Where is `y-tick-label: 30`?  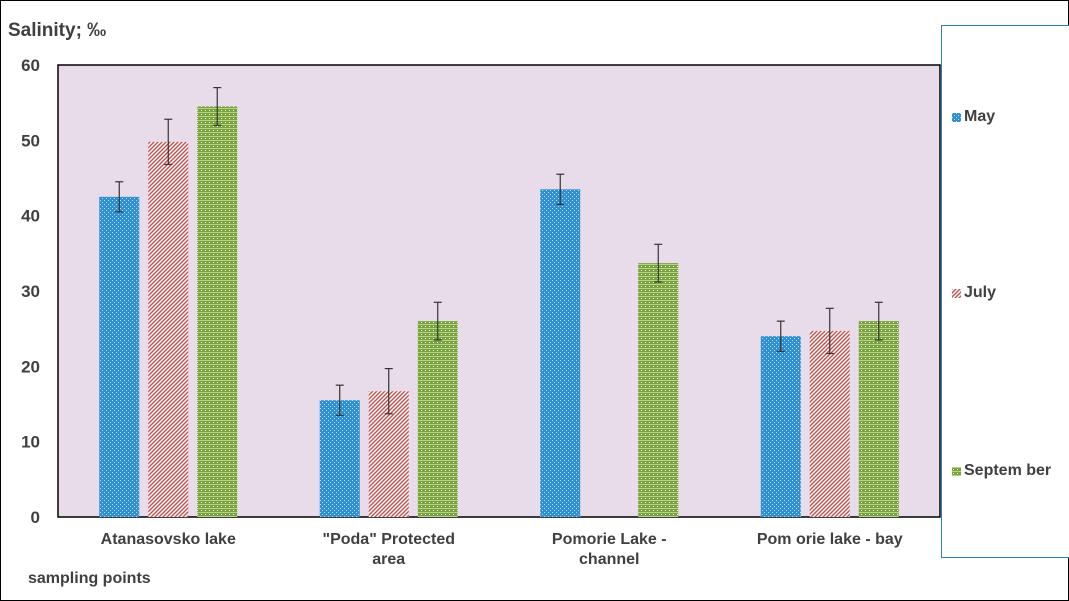 y-tick-label: 30 is located at coordinates (30, 291).